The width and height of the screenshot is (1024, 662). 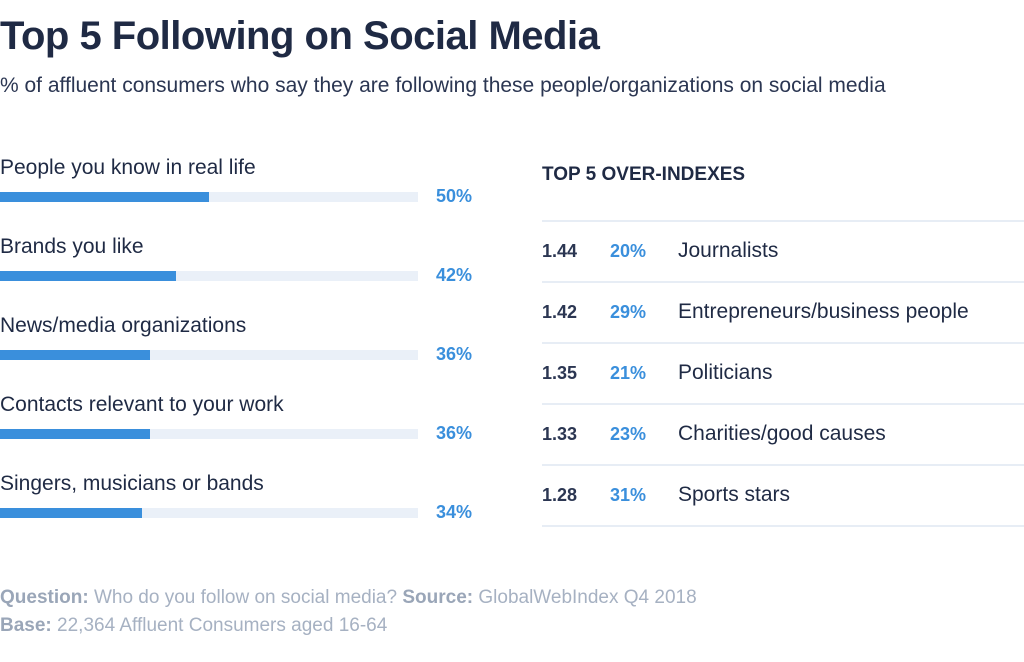 I want to click on over-index-label: Entrepreneurs/business people, so click(x=823, y=311).